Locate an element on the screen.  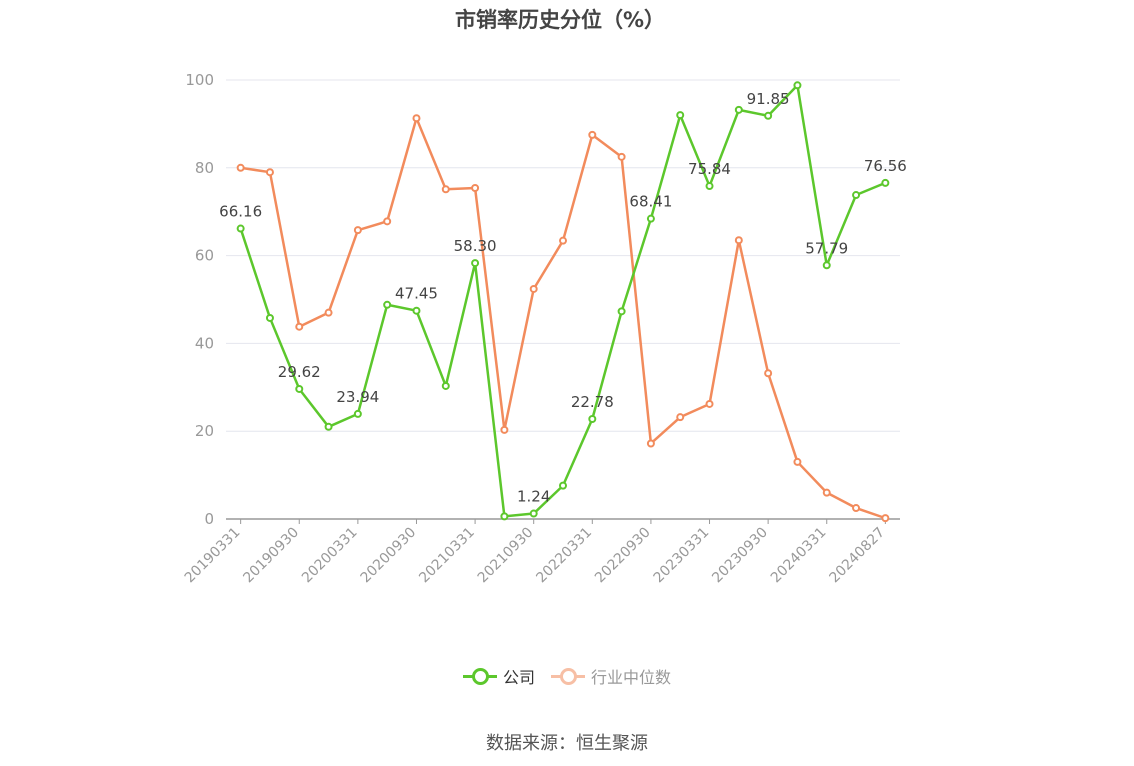
x-tick-label: 20200331 is located at coordinates (330, 556).